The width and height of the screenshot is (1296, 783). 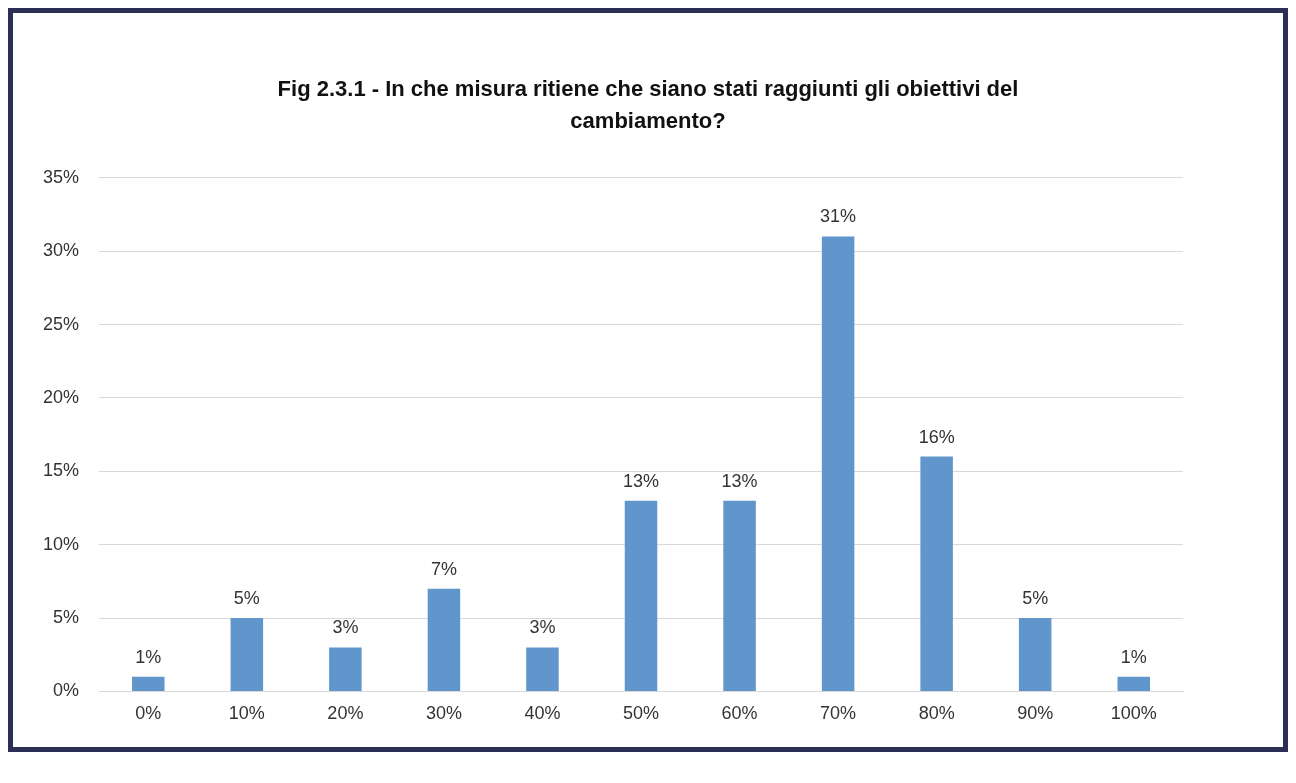 I want to click on x-tick-label: 80%, so click(x=936, y=712).